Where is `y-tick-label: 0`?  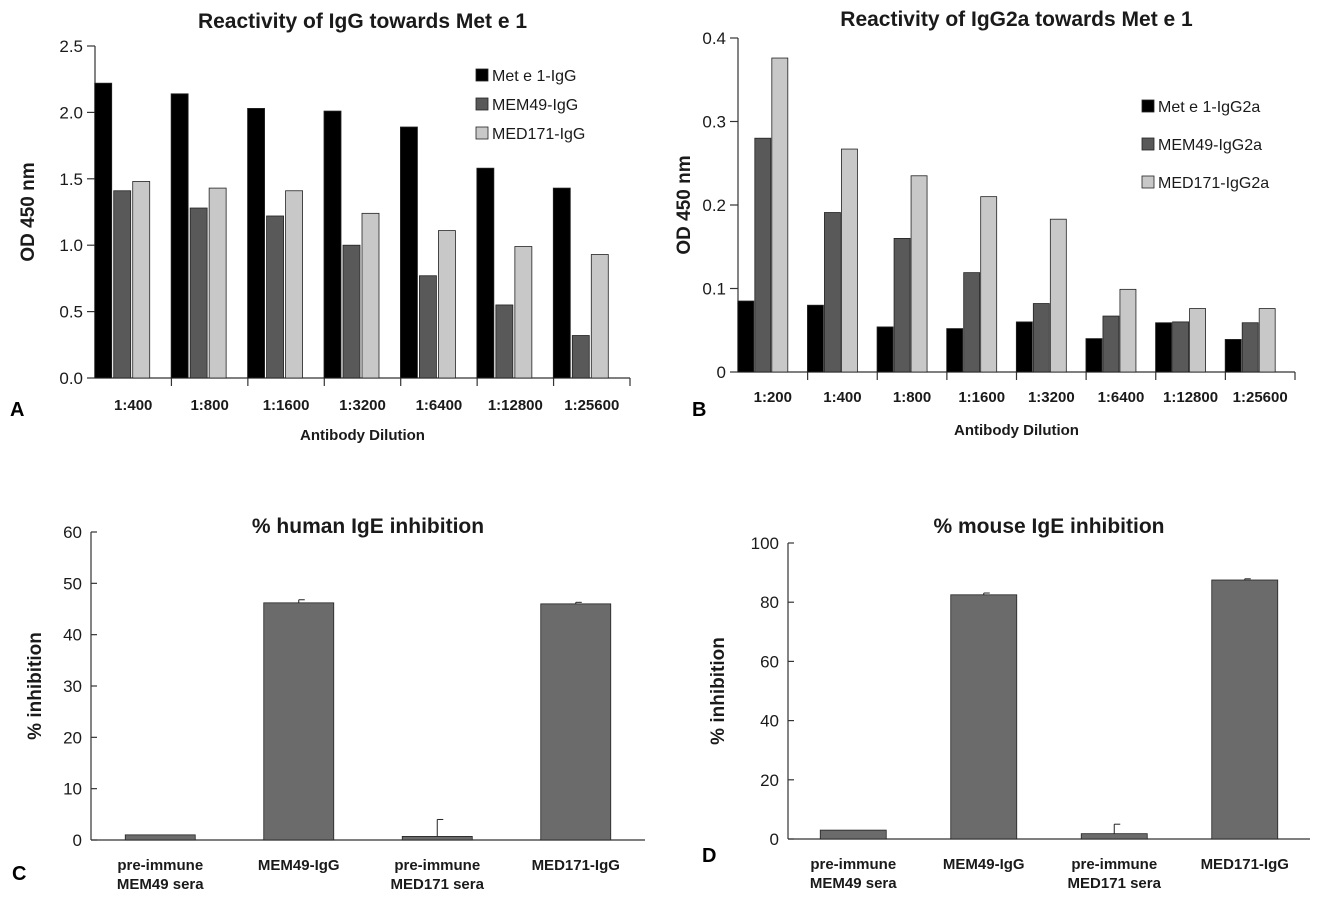 y-tick-label: 0 is located at coordinates (77, 840).